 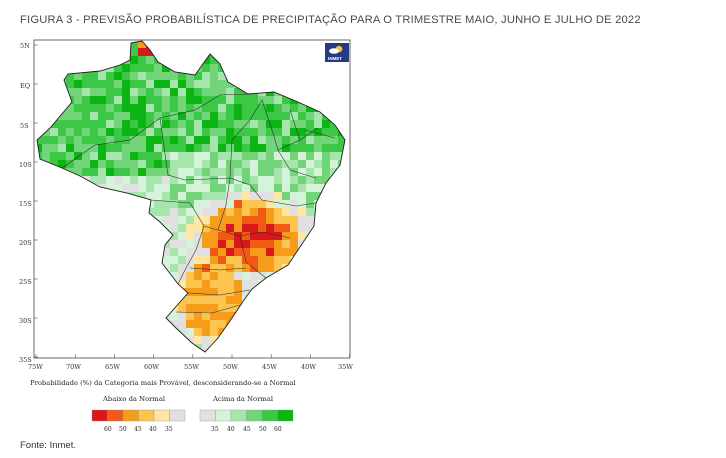 I want to click on lon-label-50w: 50W, so click(x=230, y=367).